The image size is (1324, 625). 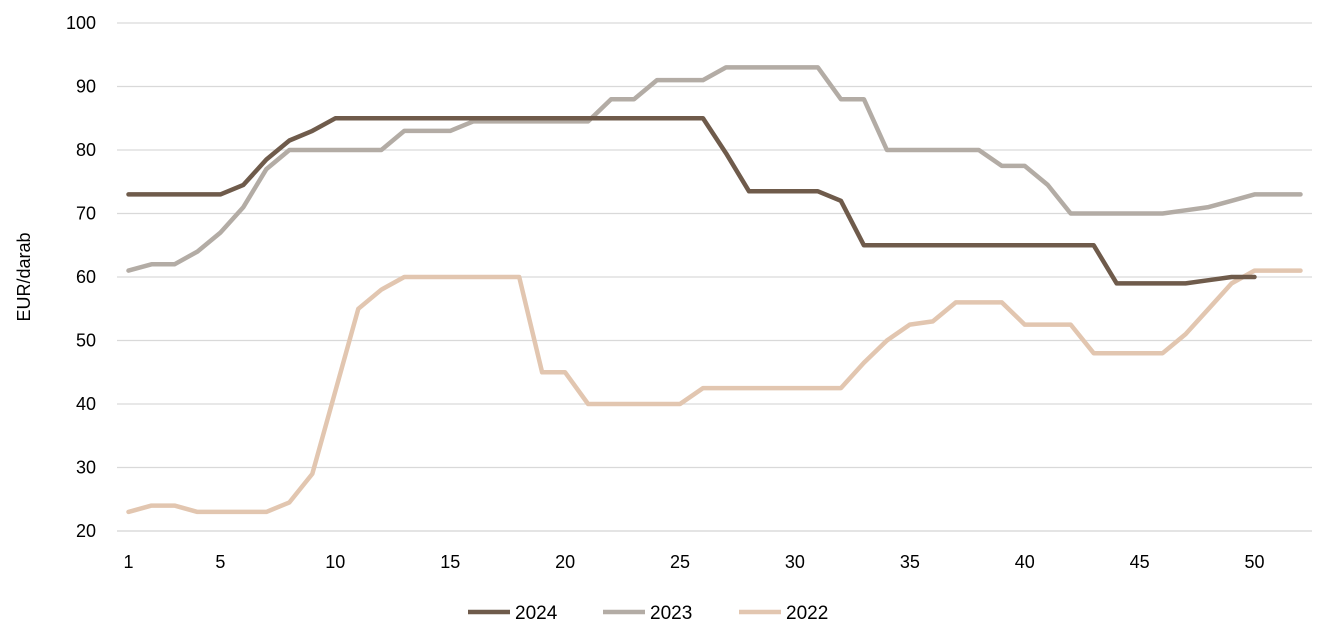 I want to click on x-tick-label: 15, so click(x=450, y=562).